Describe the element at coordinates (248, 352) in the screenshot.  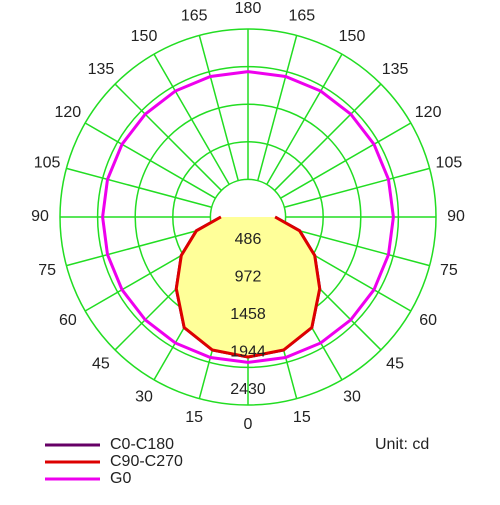
I see `r-tick-label: 1944` at that location.